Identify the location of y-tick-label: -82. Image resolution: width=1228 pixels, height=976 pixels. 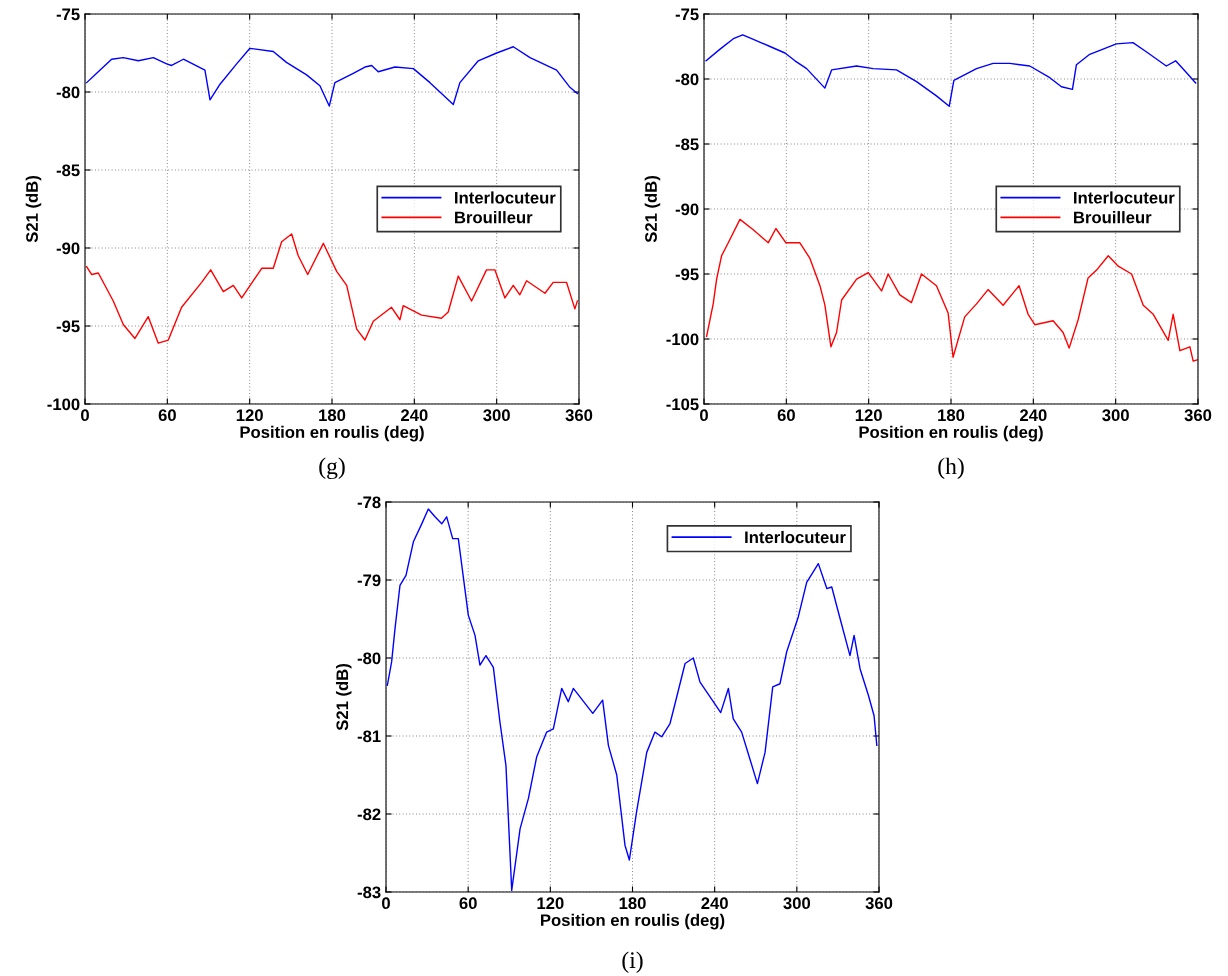
(369, 814).